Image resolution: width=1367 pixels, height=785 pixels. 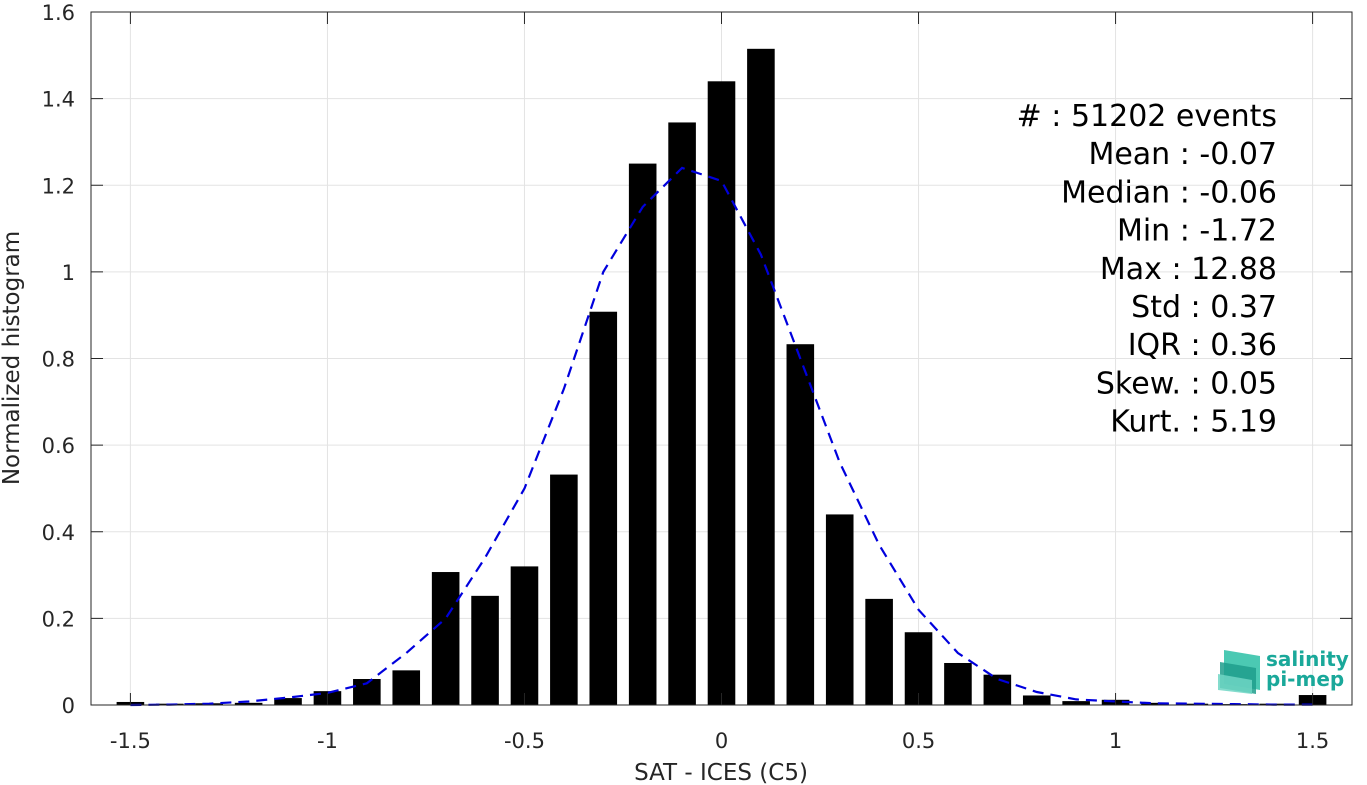 What do you see at coordinates (130, 741) in the screenshot?
I see `x-tick-label: -1.5` at bounding box center [130, 741].